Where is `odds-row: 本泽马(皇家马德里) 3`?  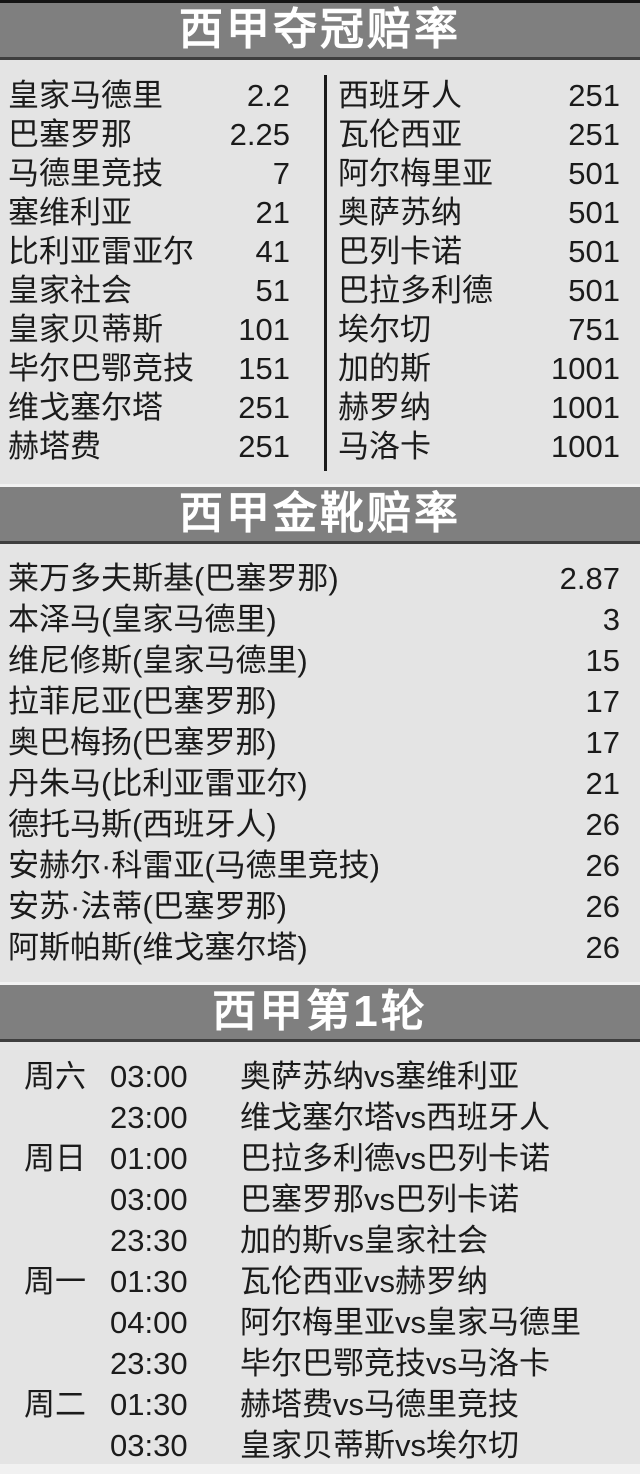
odds-row: 本泽马(皇家马德里) 3 is located at coordinates (314, 619).